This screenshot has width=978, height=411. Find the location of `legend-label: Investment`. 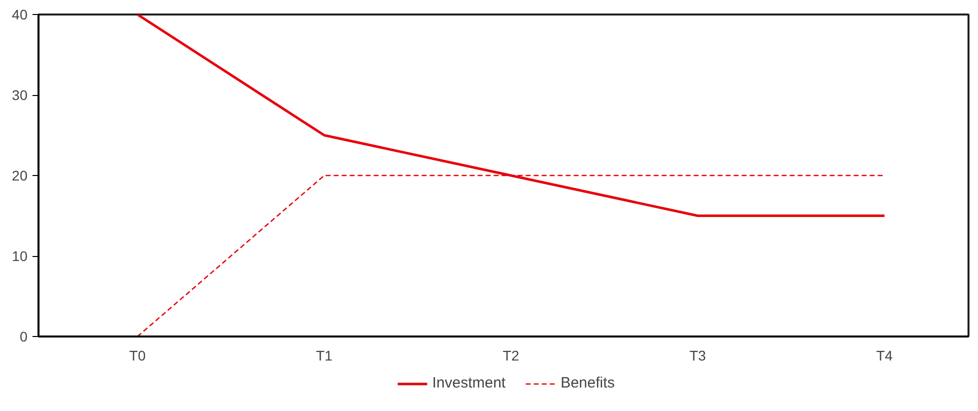

legend-label: Investment is located at coordinates (469, 383).